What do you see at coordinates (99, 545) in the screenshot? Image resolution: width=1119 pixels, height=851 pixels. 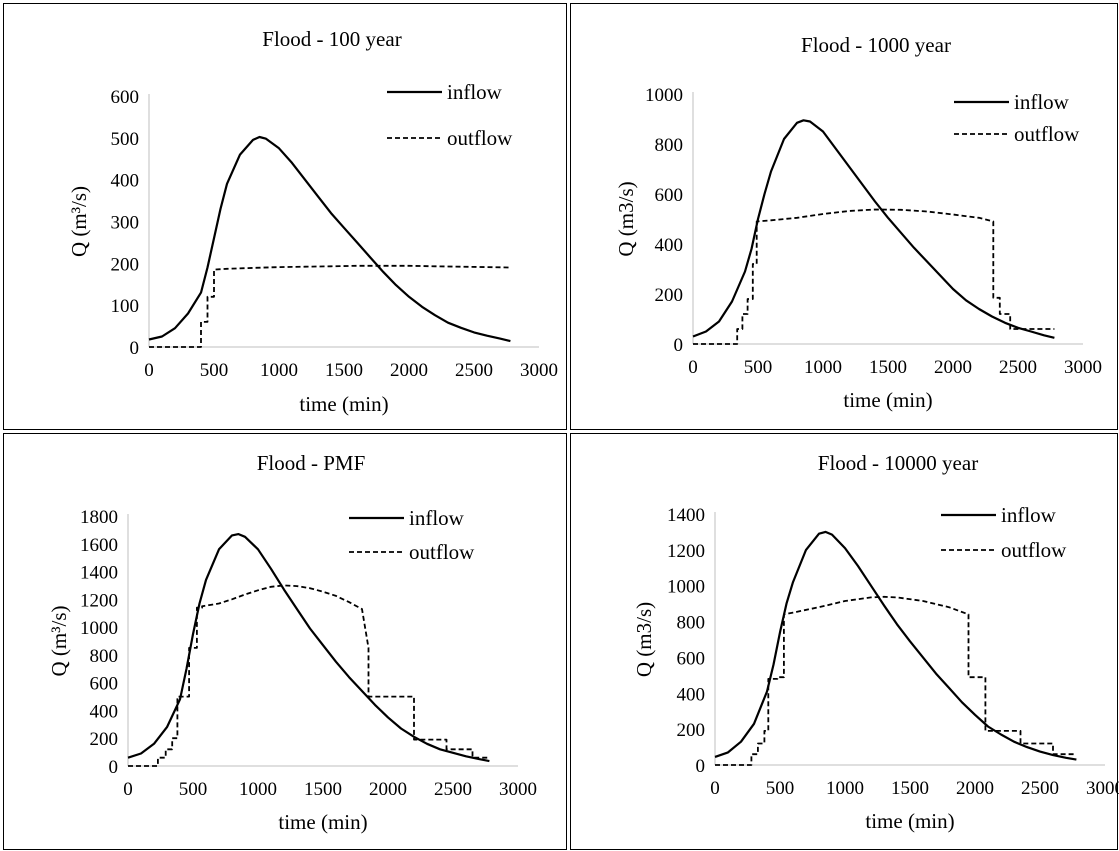 I see `y-tick-label: 1600` at bounding box center [99, 545].